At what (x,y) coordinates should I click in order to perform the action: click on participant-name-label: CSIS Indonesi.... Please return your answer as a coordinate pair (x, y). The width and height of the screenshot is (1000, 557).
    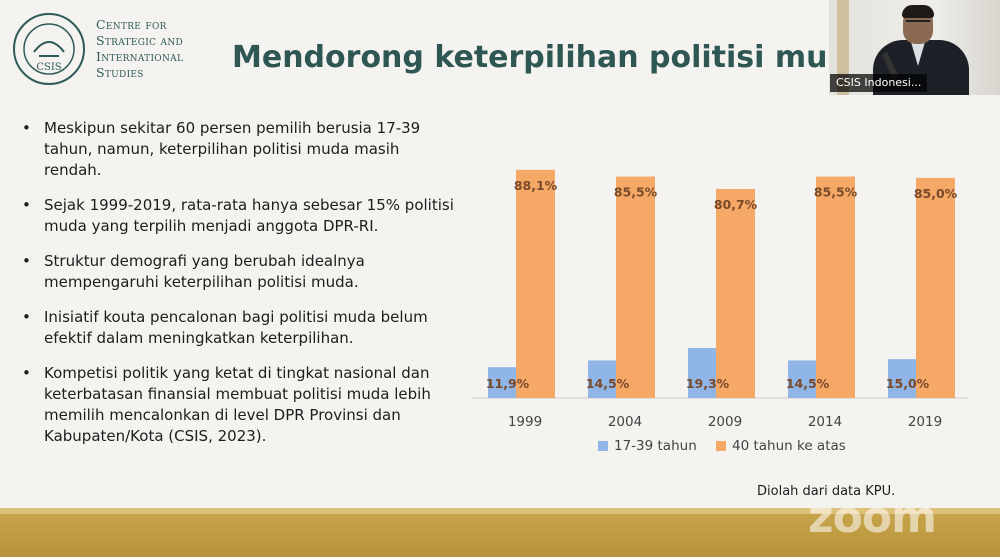
    Looking at the image, I should click on (879, 83).